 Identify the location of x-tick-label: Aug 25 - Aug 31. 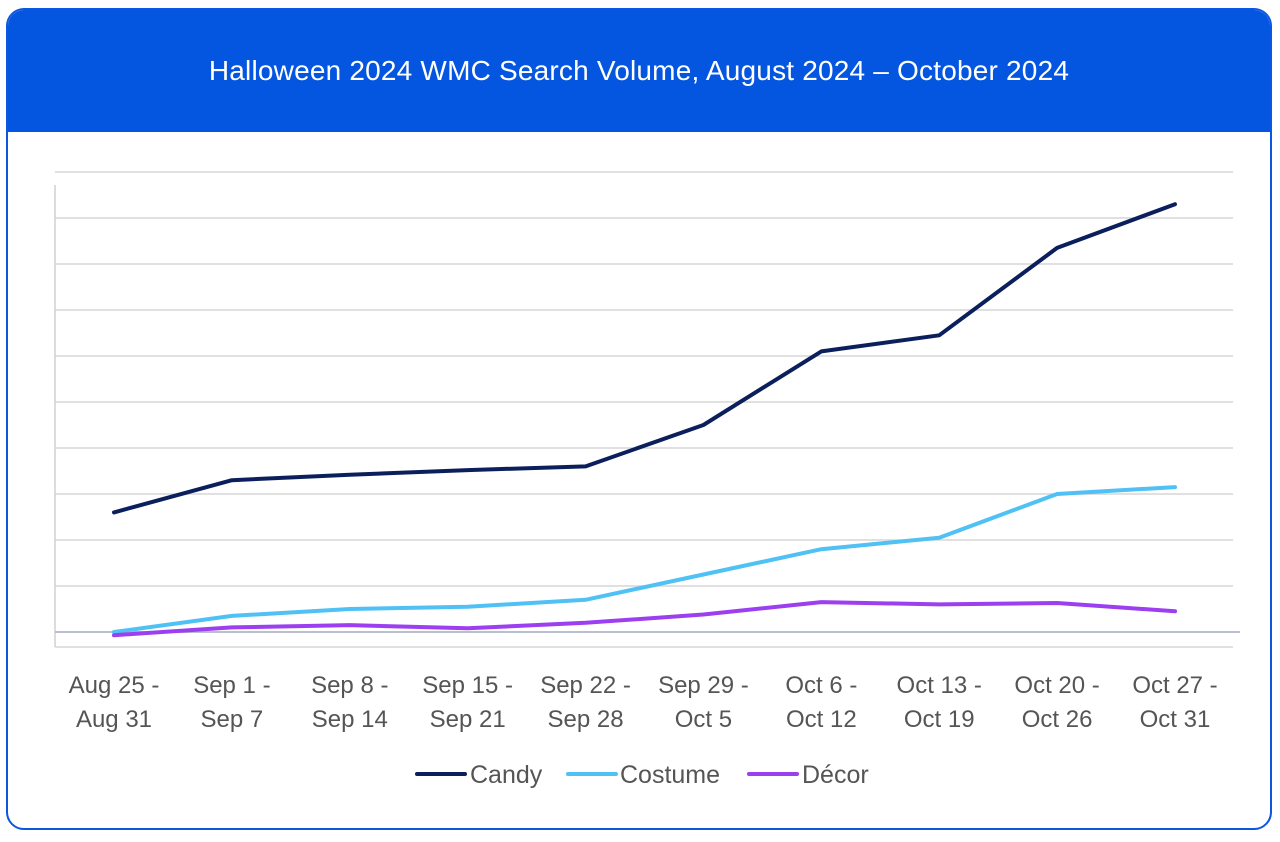
(114, 702).